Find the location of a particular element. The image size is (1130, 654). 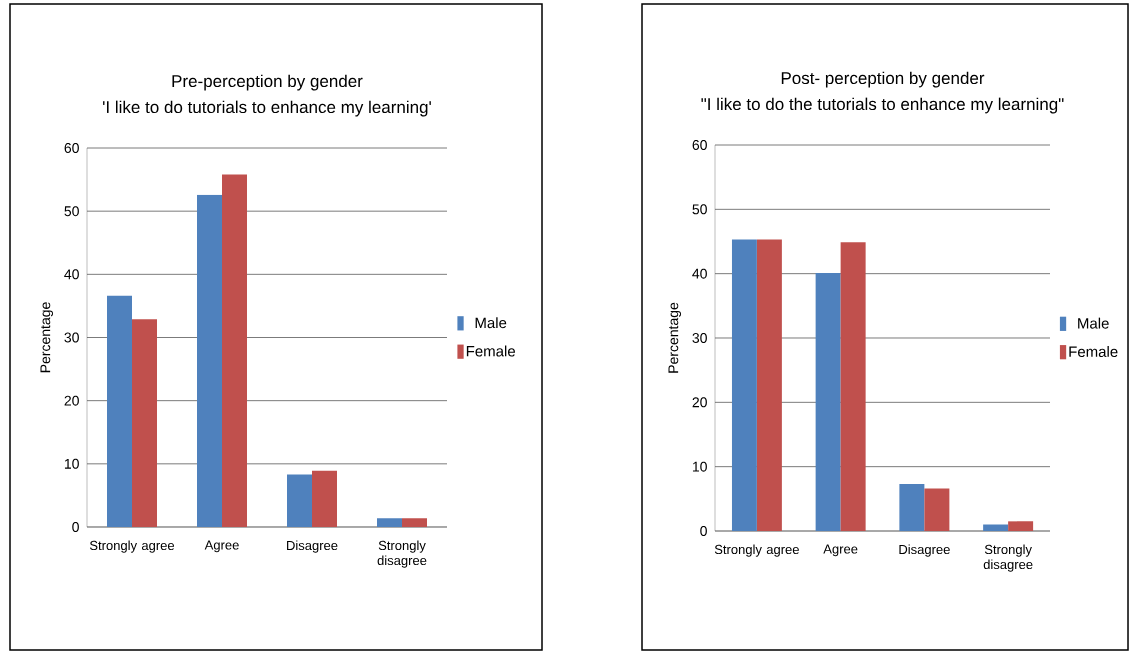

chart-title: Post- perception by gender is located at coordinates (883, 79).